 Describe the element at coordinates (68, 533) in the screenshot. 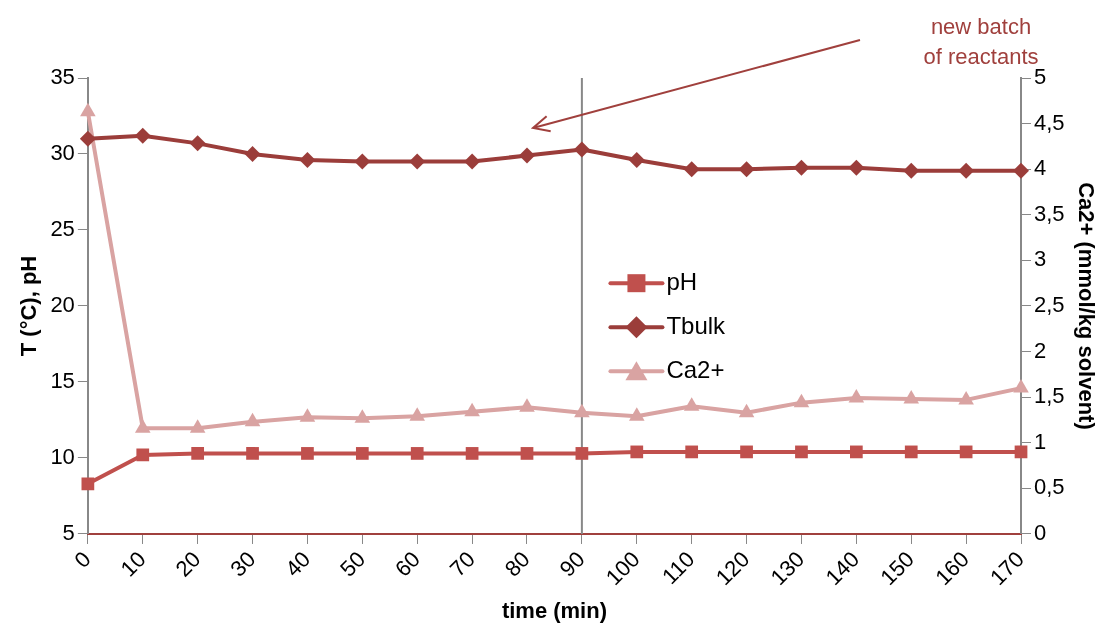

I see `y-tick-label: 5` at that location.